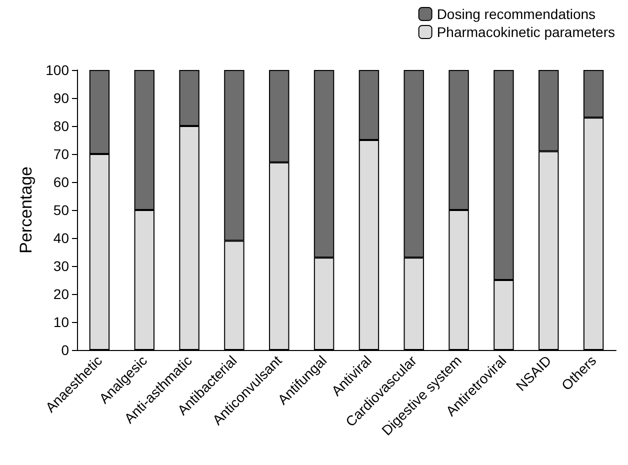 This screenshot has width=628, height=465. I want to click on y-tick-label: 30, so click(61, 266).